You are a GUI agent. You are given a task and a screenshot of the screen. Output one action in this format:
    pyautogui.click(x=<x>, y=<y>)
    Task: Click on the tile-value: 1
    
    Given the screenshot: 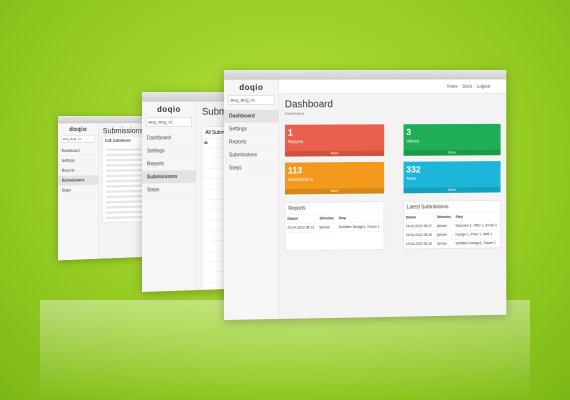 What is the action you would take?
    pyautogui.click(x=290, y=132)
    